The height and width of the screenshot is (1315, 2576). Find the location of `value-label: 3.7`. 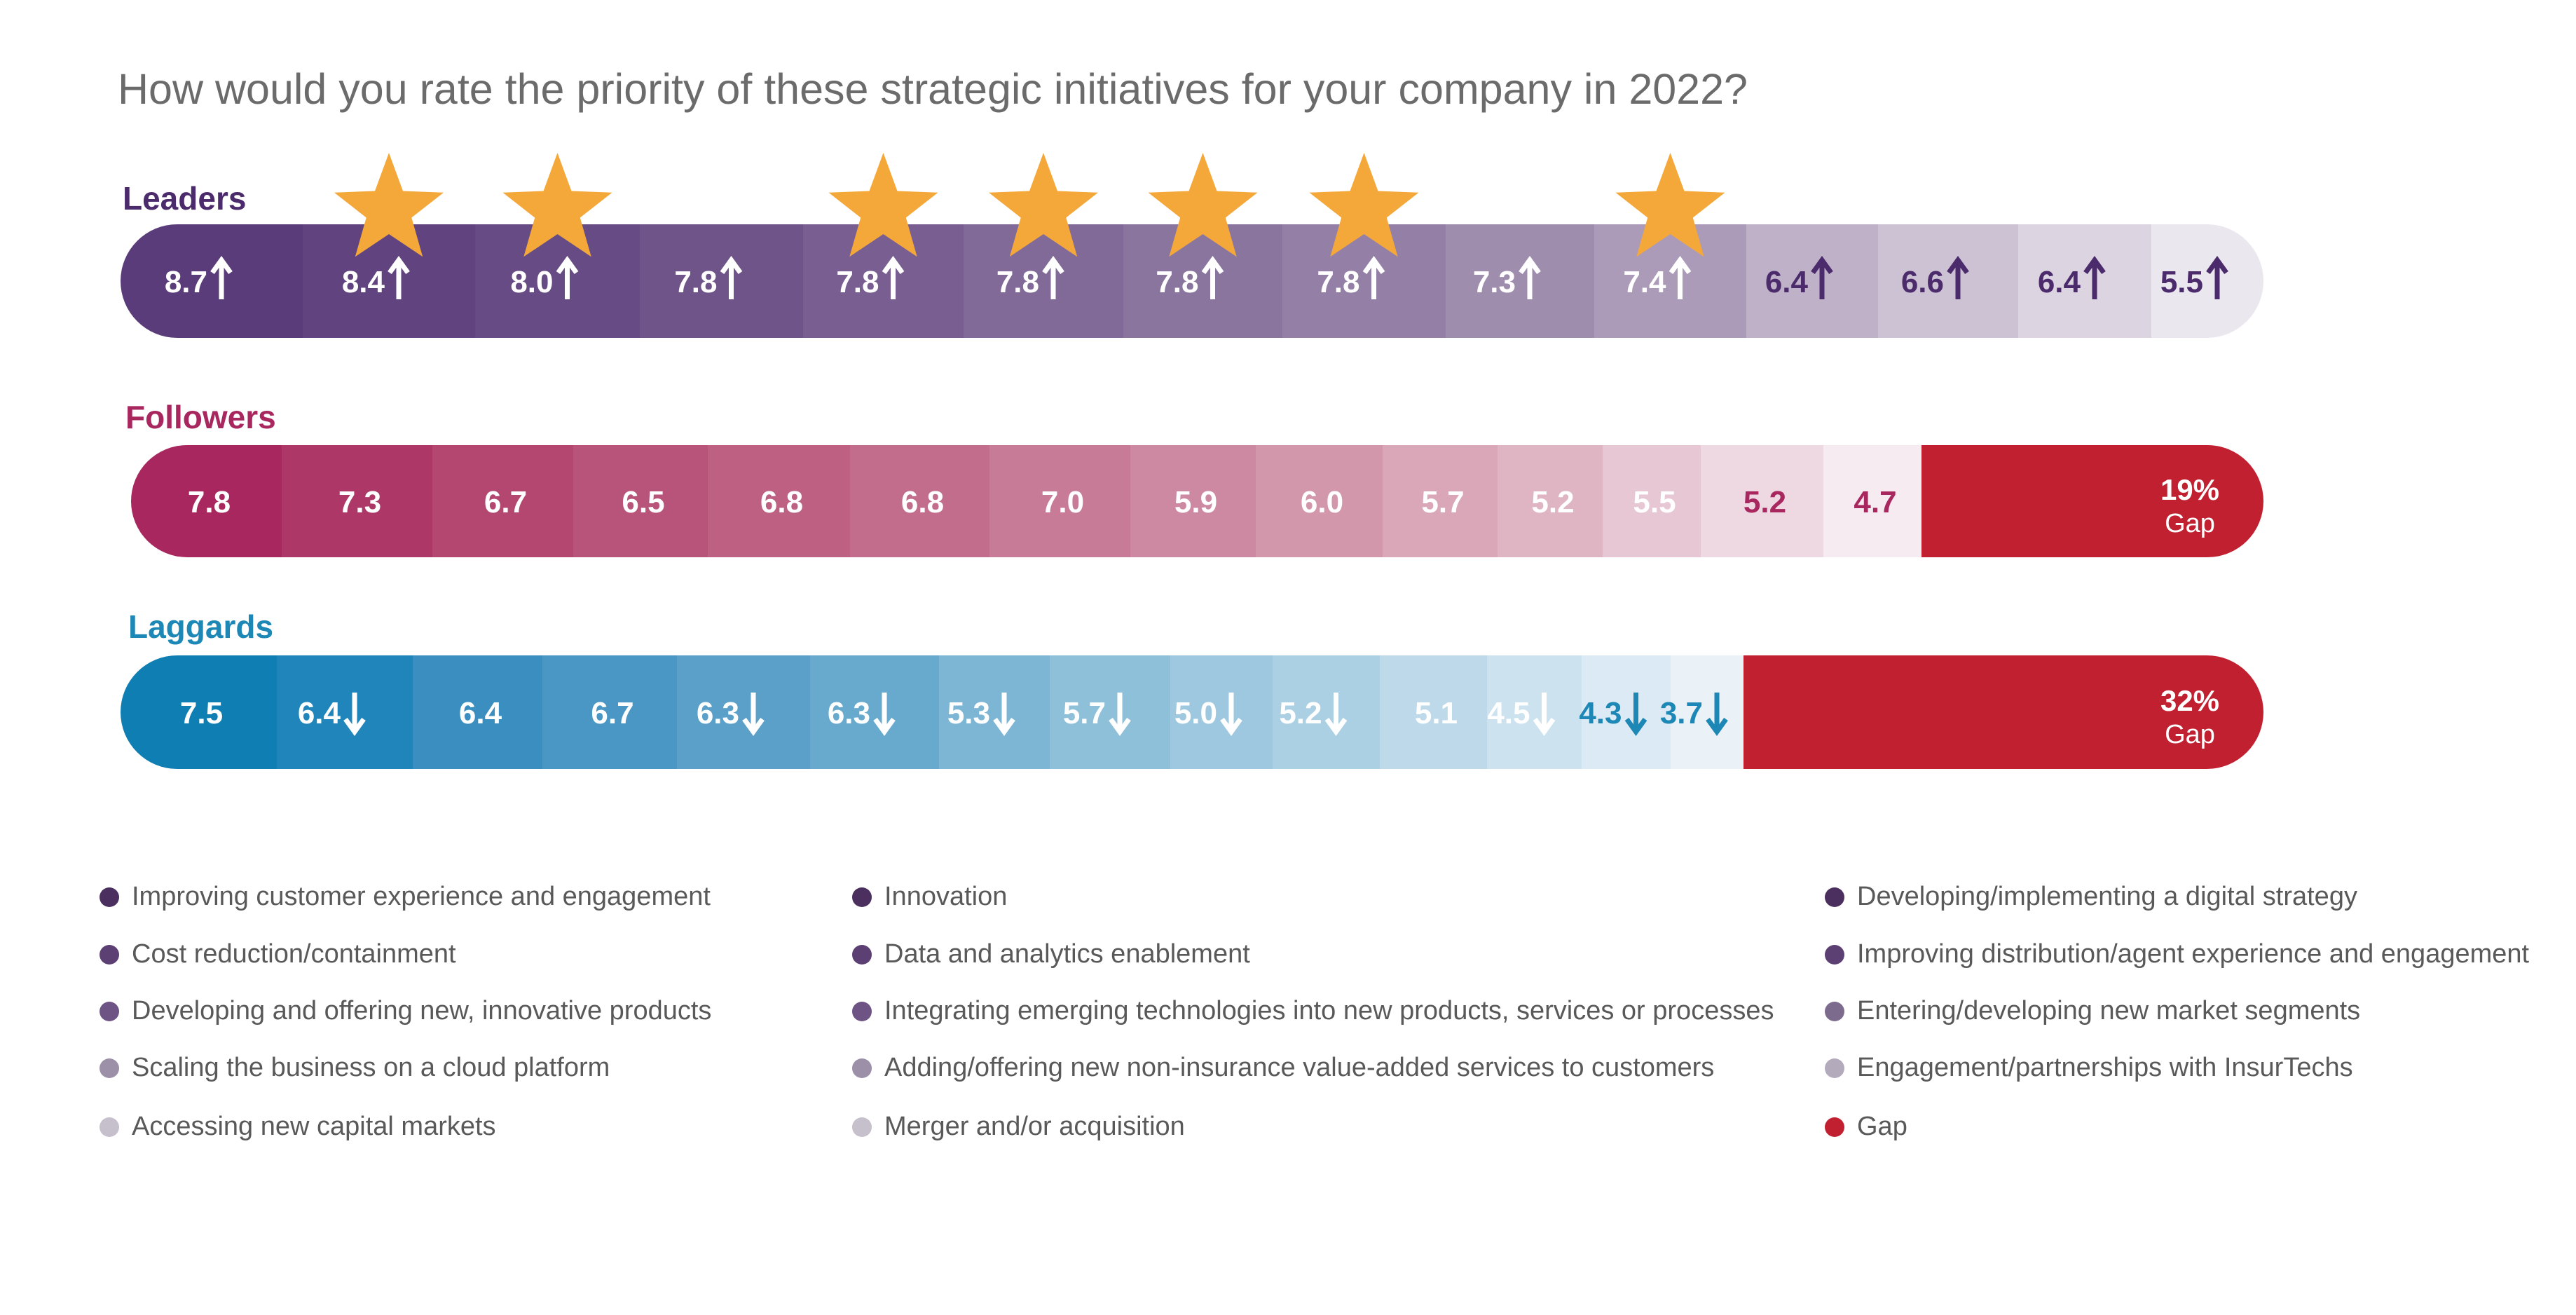

value-label: 3.7 is located at coordinates (1681, 713).